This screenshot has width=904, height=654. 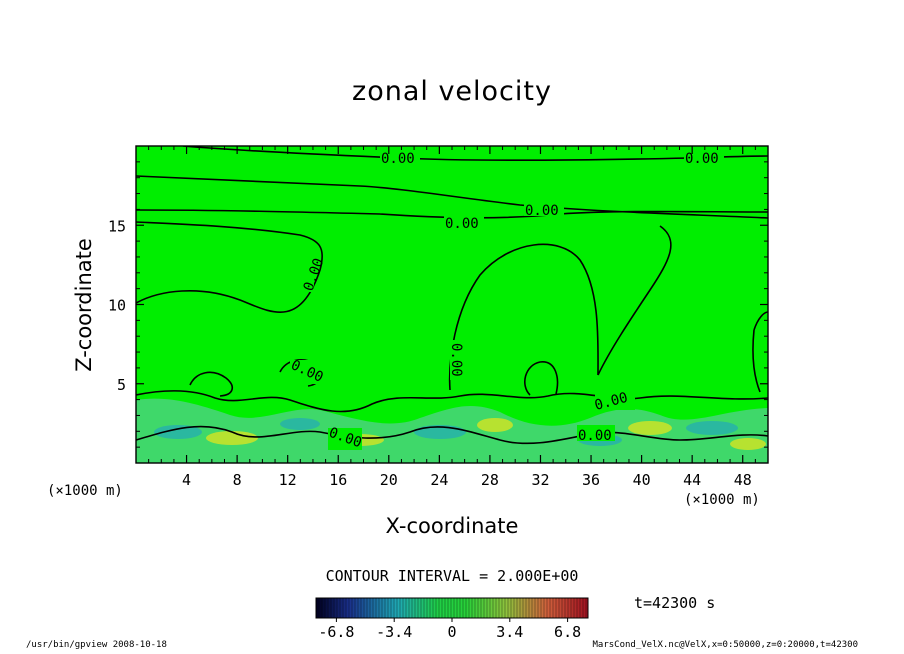 I want to click on x-unit-label: (×1000 m), so click(x=85, y=491).